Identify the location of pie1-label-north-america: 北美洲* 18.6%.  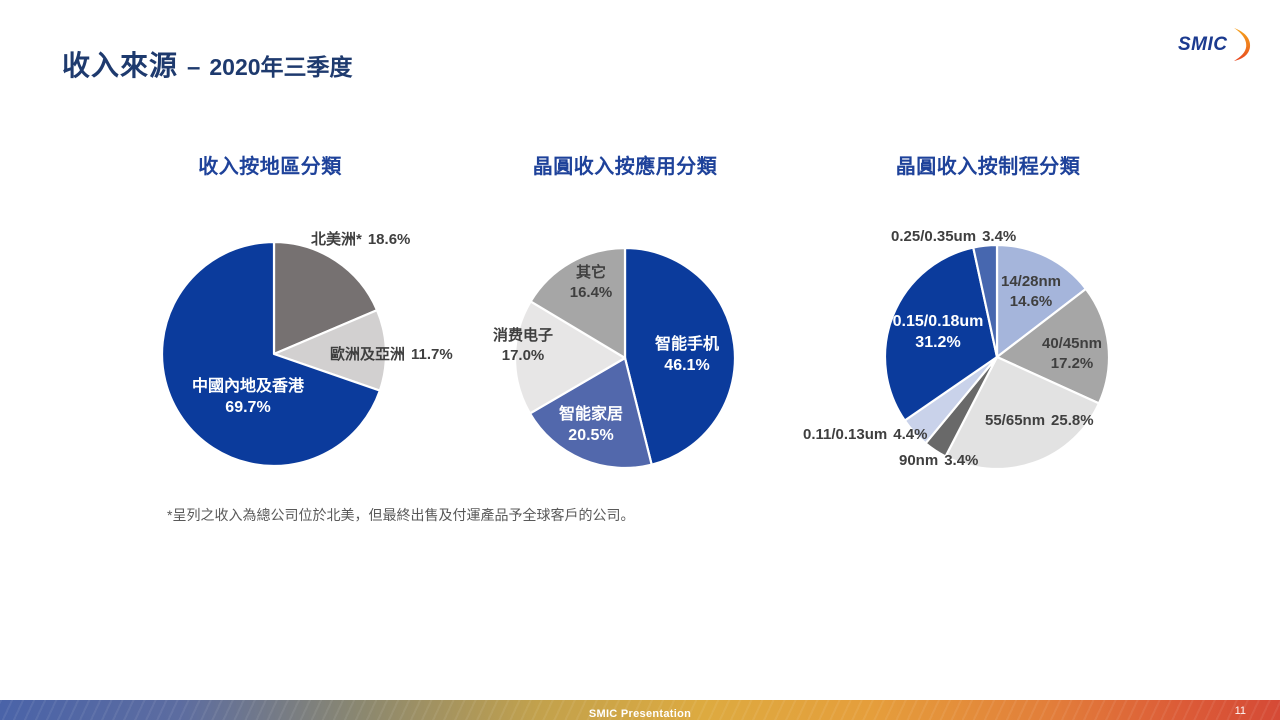
(361, 239).